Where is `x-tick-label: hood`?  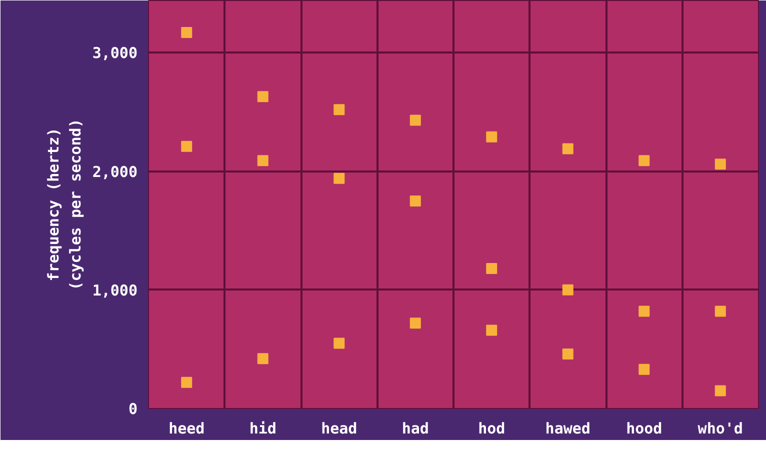
x-tick-label: hood is located at coordinates (644, 429).